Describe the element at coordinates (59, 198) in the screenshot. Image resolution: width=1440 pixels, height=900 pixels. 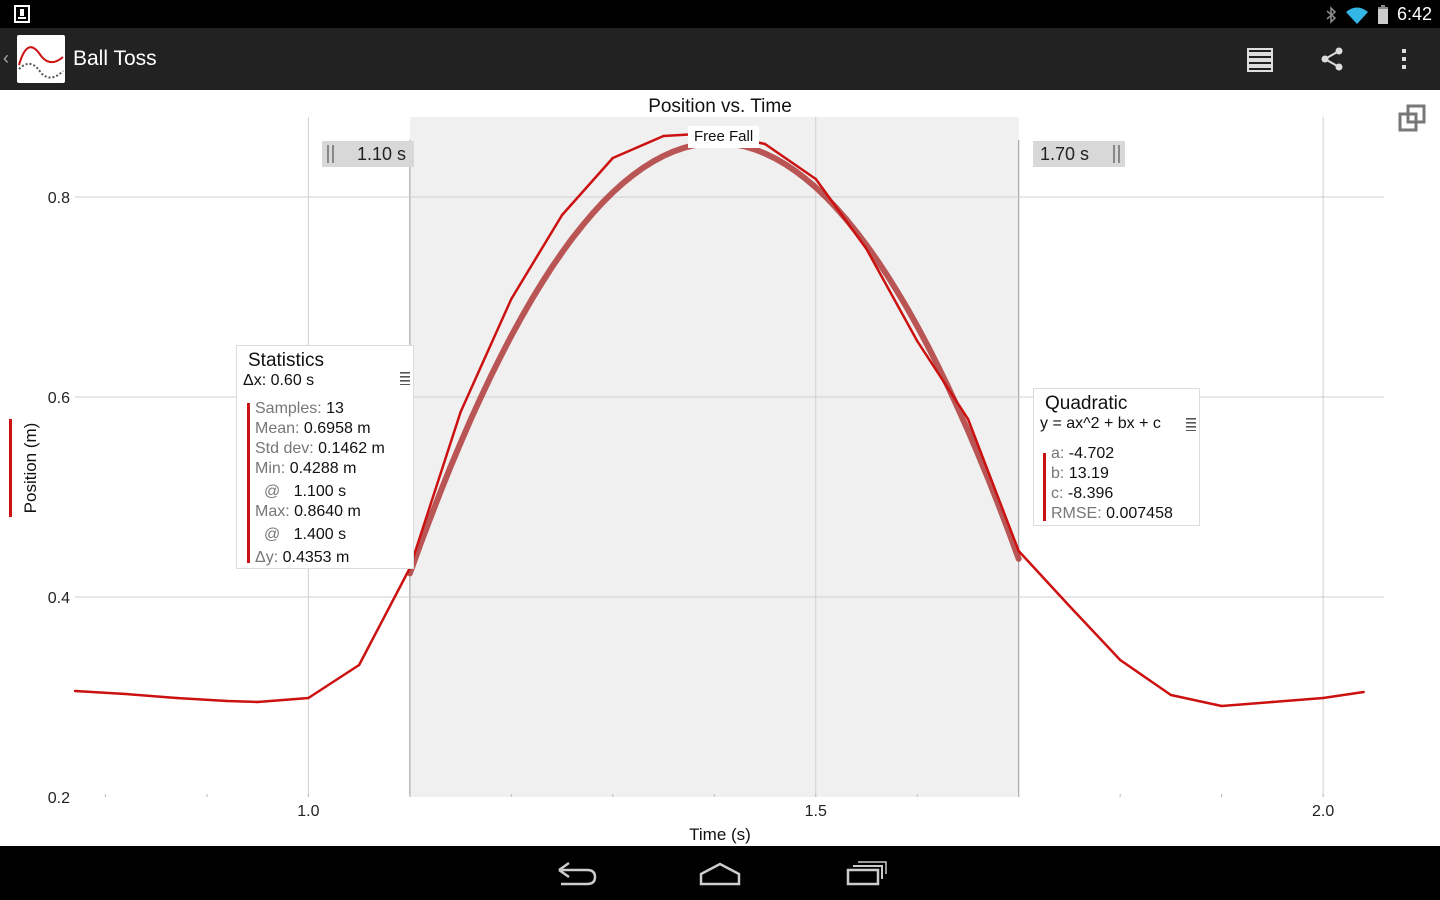
I see `y-tick-label: 0.8` at that location.